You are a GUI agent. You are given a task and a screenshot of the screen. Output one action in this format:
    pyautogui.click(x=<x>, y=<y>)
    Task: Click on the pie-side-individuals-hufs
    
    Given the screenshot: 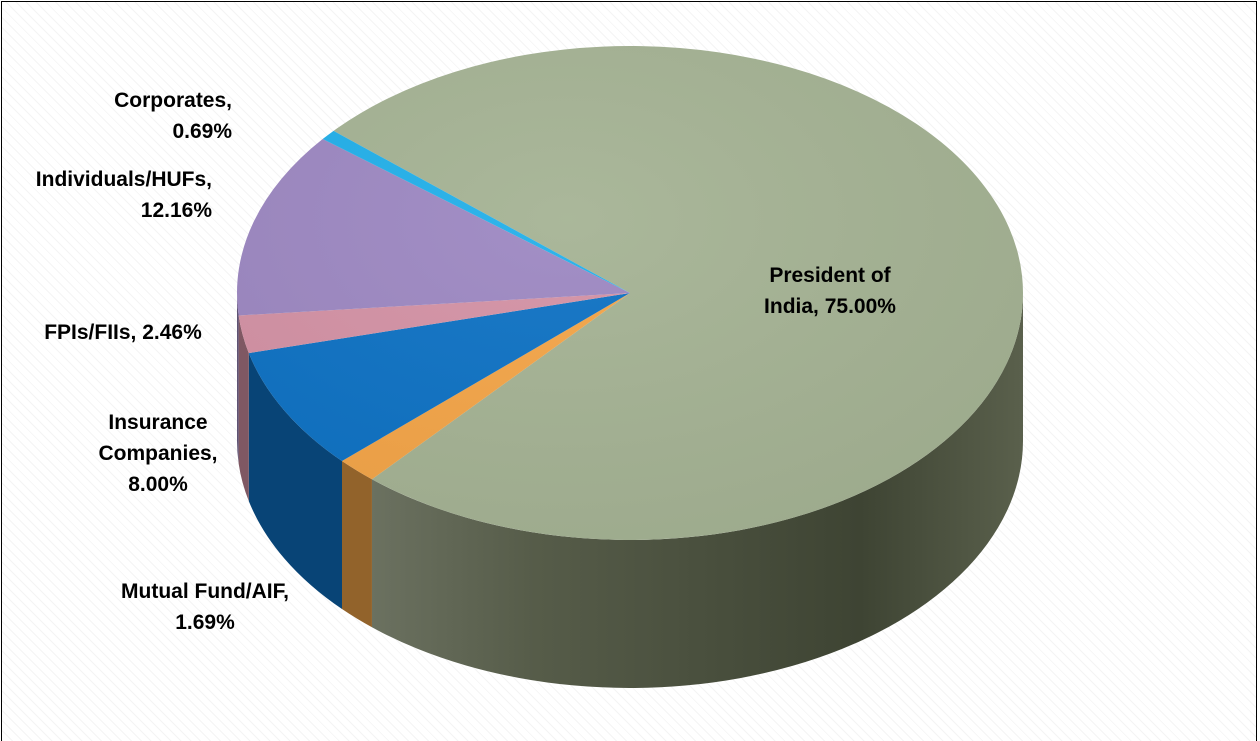 What is the action you would take?
    pyautogui.click(x=238, y=378)
    